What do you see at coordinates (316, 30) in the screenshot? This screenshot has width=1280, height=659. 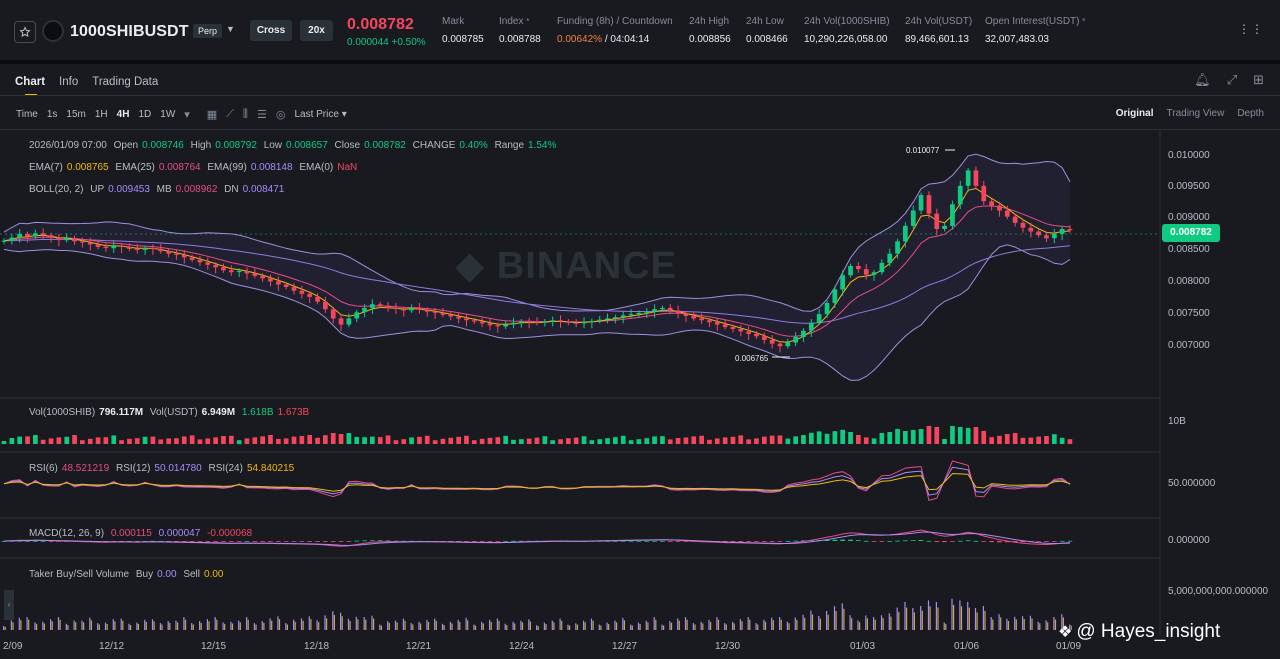 I see `leverage-button: 20x` at bounding box center [316, 30].